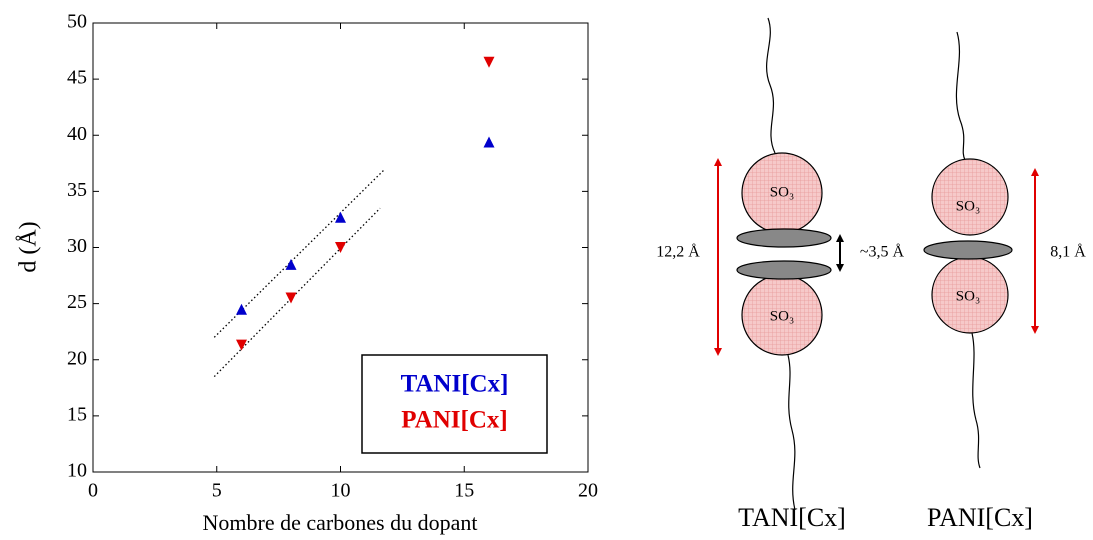  What do you see at coordinates (792, 517) in the screenshot?
I see `diagram-label: TANI[Cx]` at bounding box center [792, 517].